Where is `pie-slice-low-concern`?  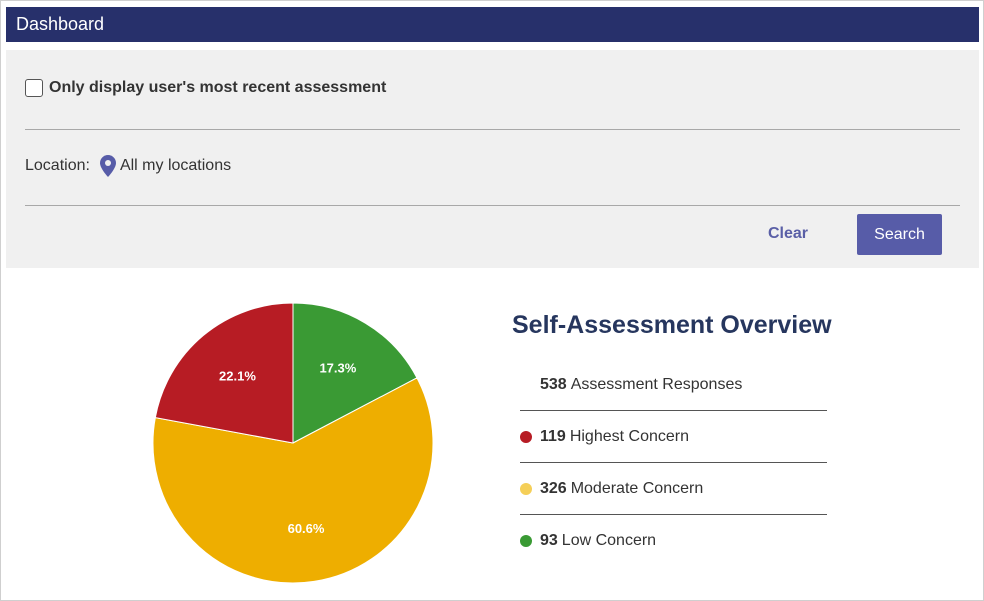
pie-slice-low-concern is located at coordinates (355, 373).